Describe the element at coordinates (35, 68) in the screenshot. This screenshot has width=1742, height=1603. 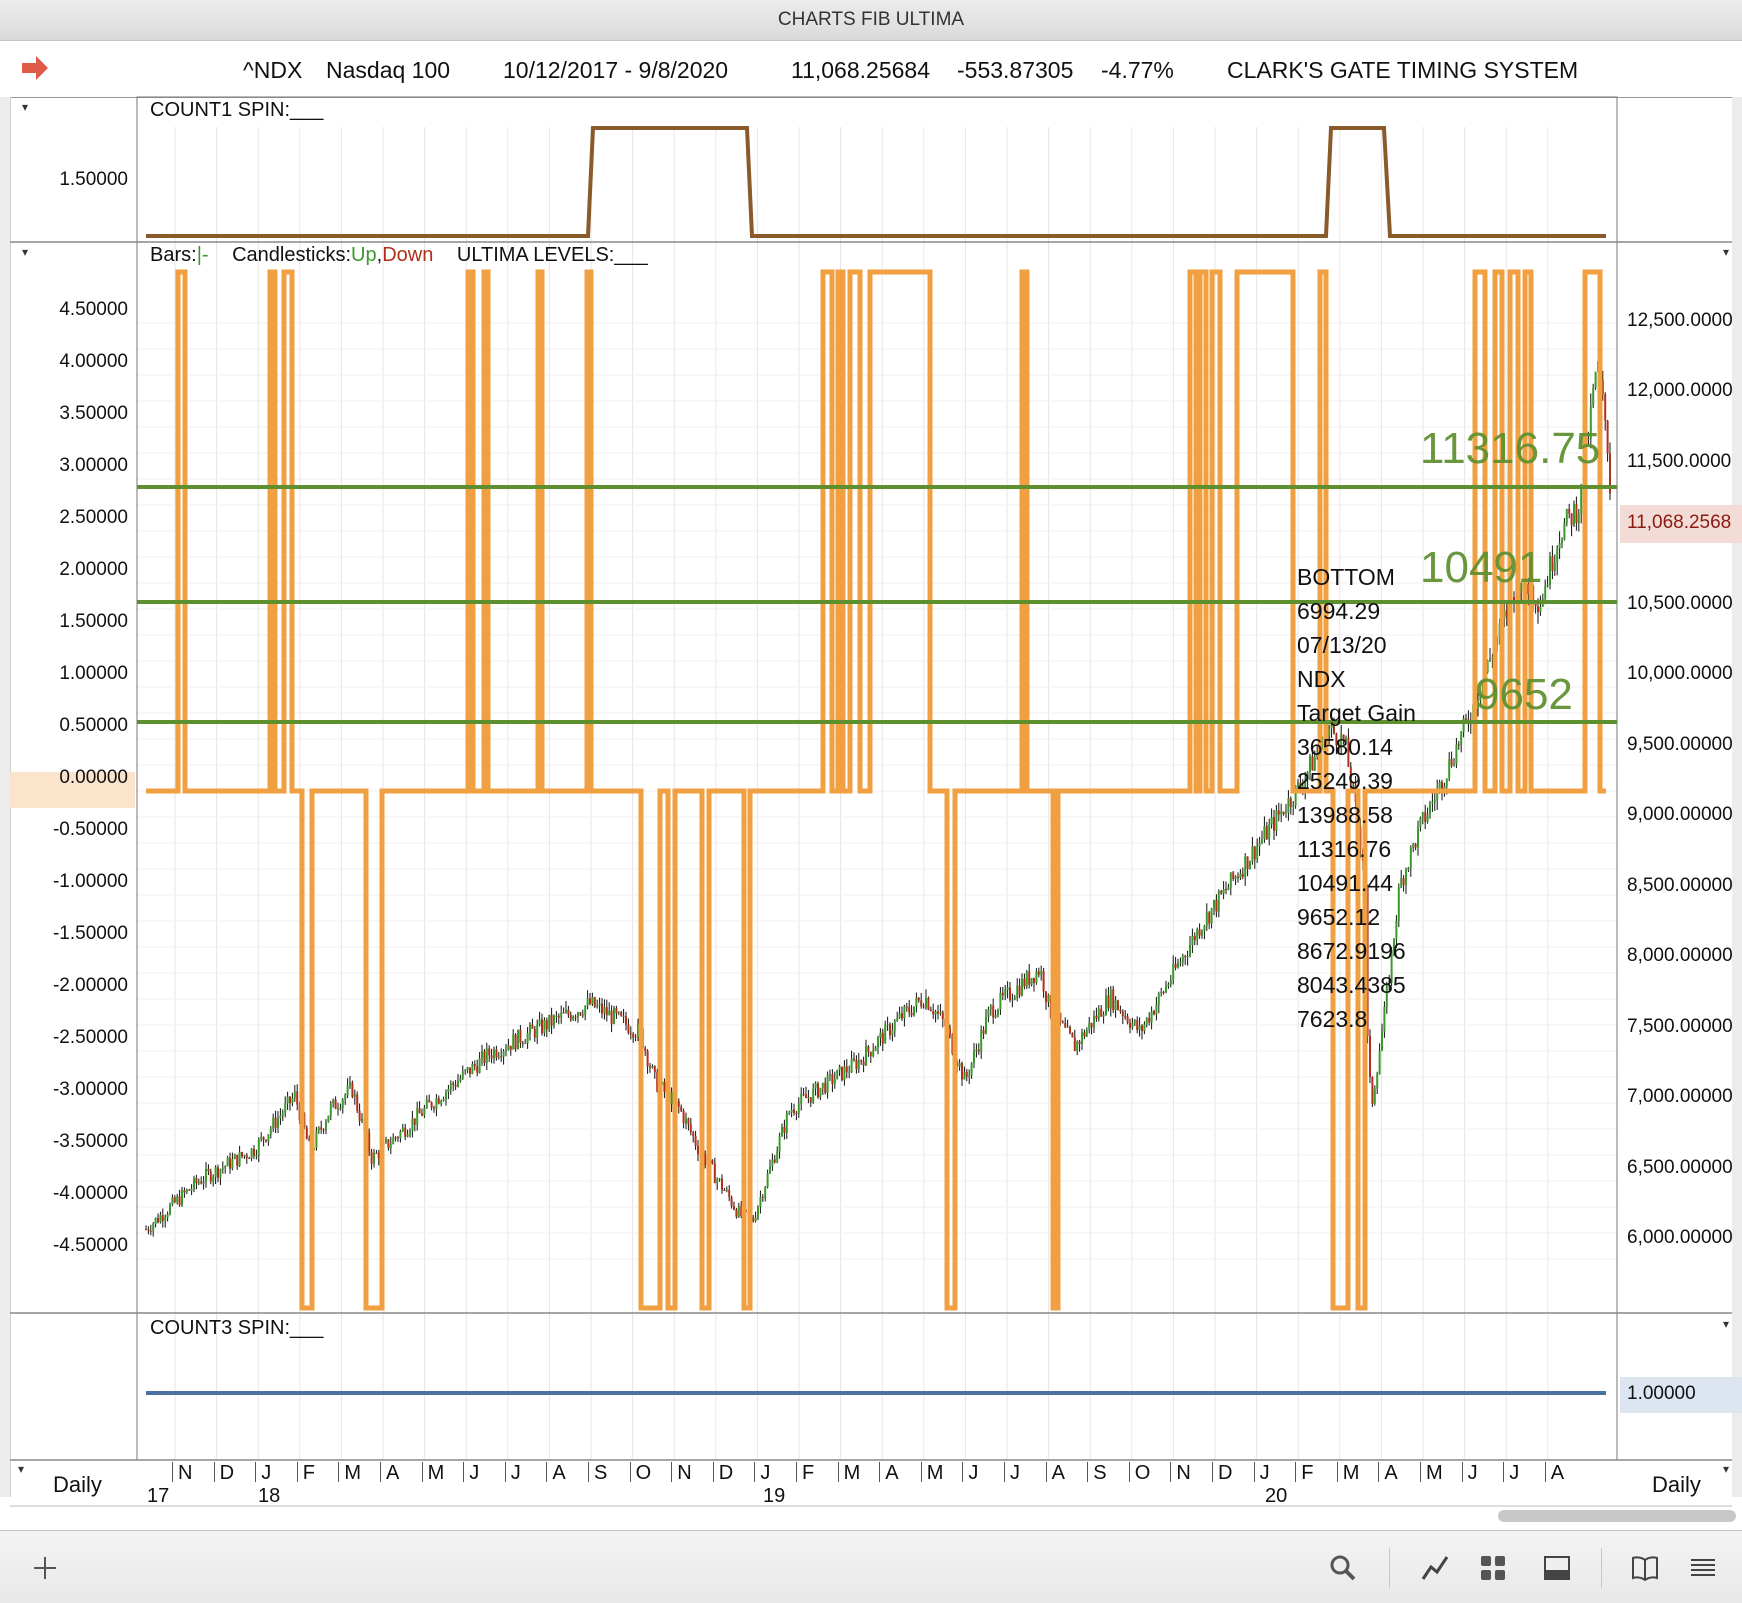
I see `arrow-right-icon` at that location.